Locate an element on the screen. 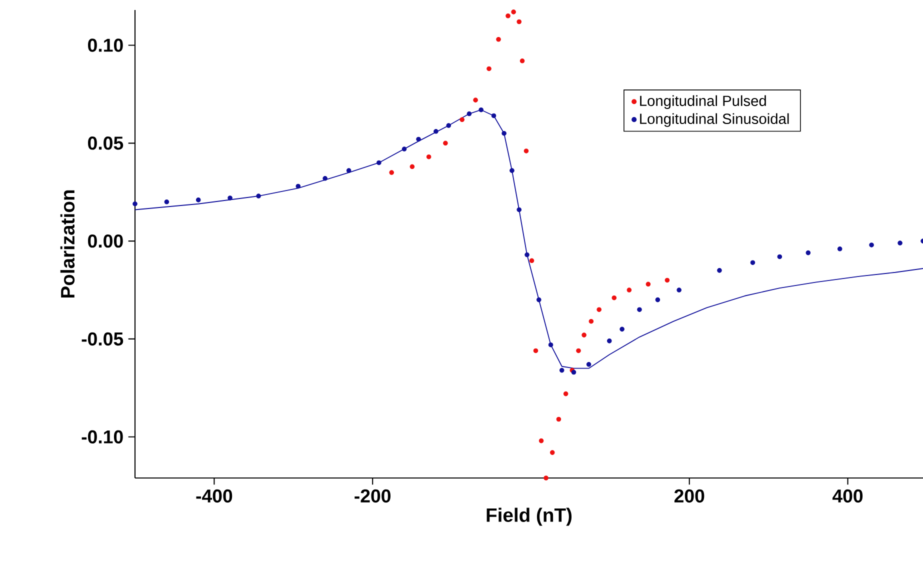 The image size is (923, 571). x-axis-title: Field (nT) is located at coordinates (529, 517).